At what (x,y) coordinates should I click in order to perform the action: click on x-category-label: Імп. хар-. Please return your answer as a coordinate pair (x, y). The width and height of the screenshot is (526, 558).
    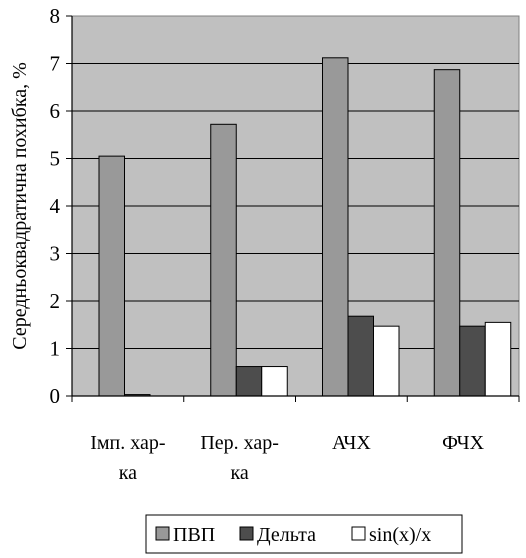
    Looking at the image, I should click on (127, 443).